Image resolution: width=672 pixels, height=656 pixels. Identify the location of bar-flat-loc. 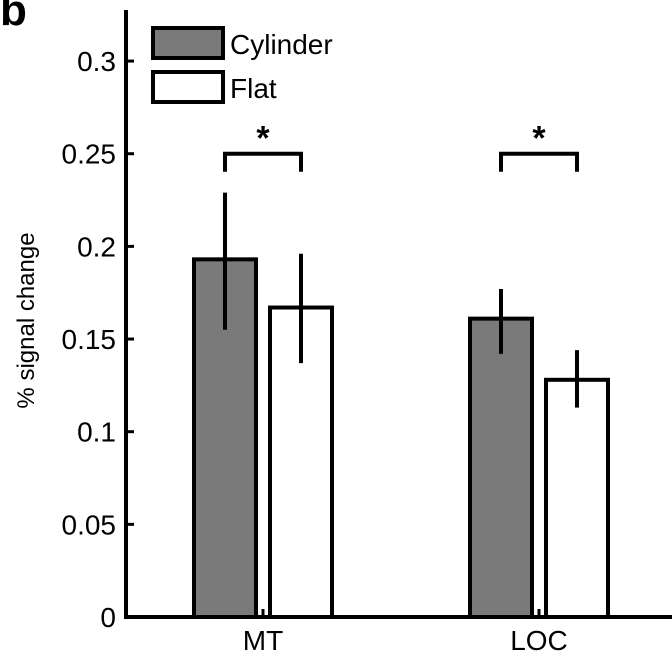
(577, 498).